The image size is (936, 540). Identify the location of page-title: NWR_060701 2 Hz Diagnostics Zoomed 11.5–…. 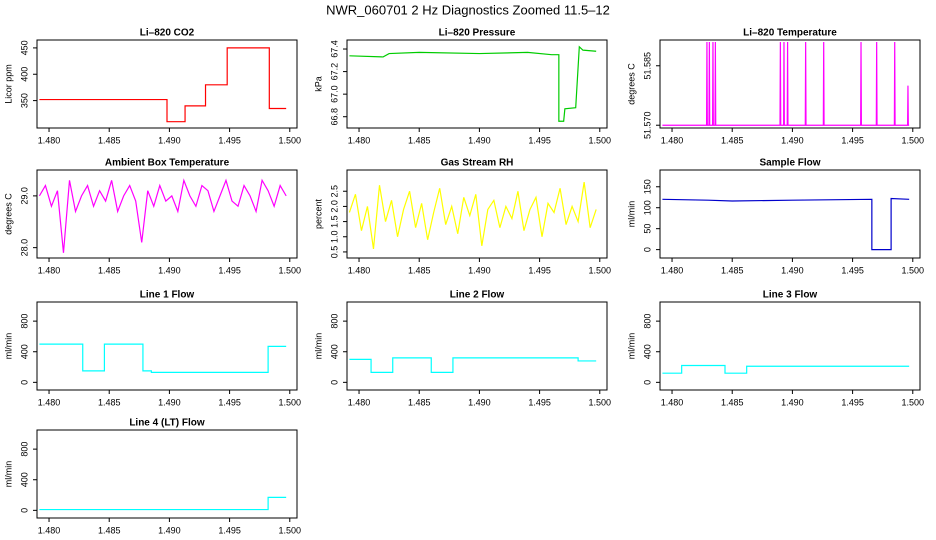
(468, 9).